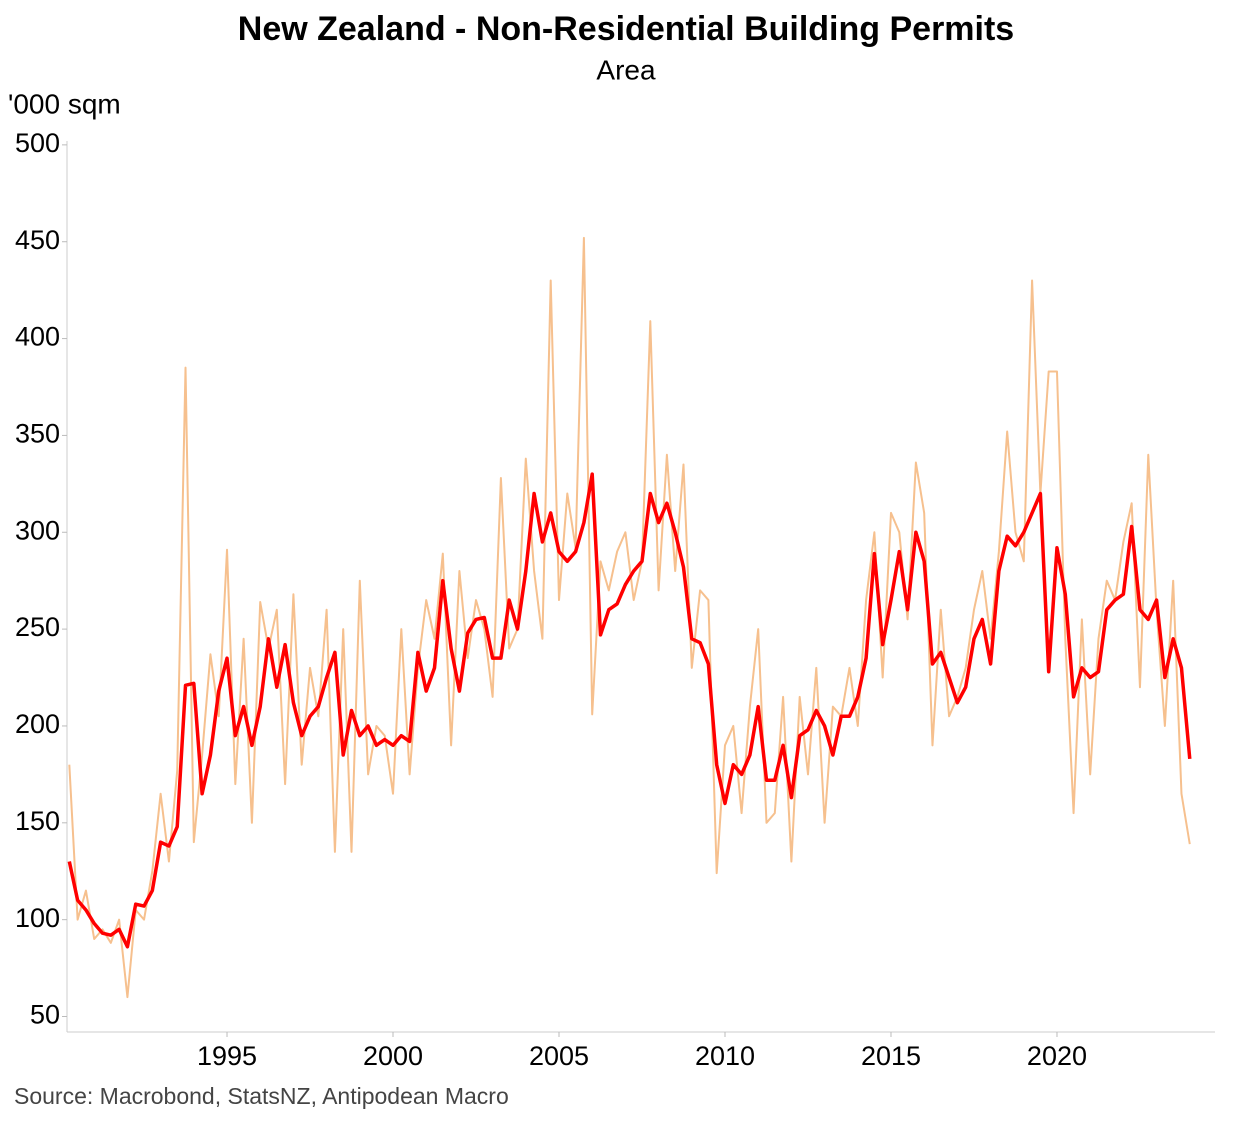 This screenshot has height=1127, width=1253. Describe the element at coordinates (64, 103) in the screenshot. I see `y-axis-label: '000 sqm` at that location.